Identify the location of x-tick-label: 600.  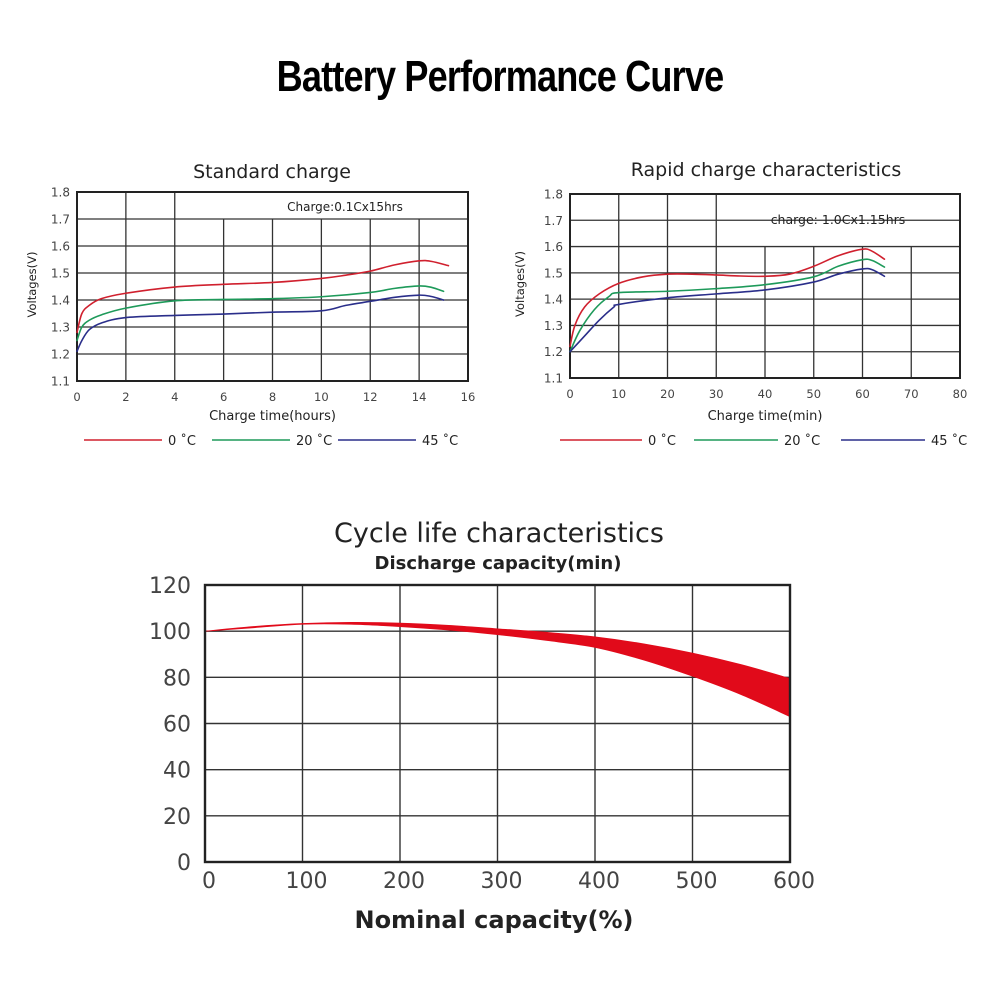
(794, 881).